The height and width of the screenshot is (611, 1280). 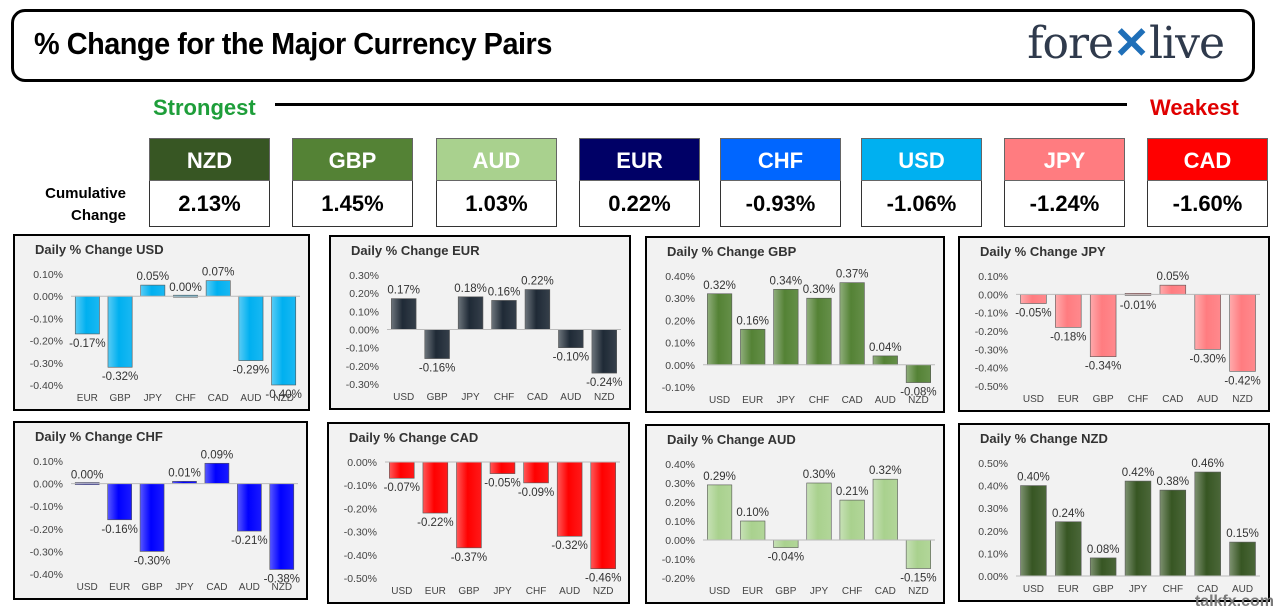 I want to click on y-tick-label: 0.20%, so click(x=680, y=503).